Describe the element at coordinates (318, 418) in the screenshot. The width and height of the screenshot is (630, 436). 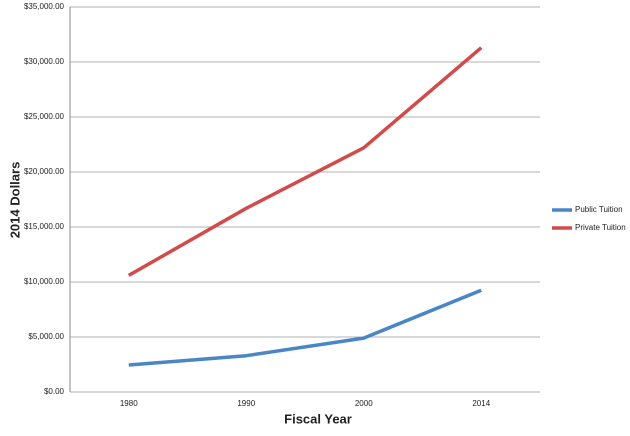
I see `x-axis-title: Fiscal Year` at that location.